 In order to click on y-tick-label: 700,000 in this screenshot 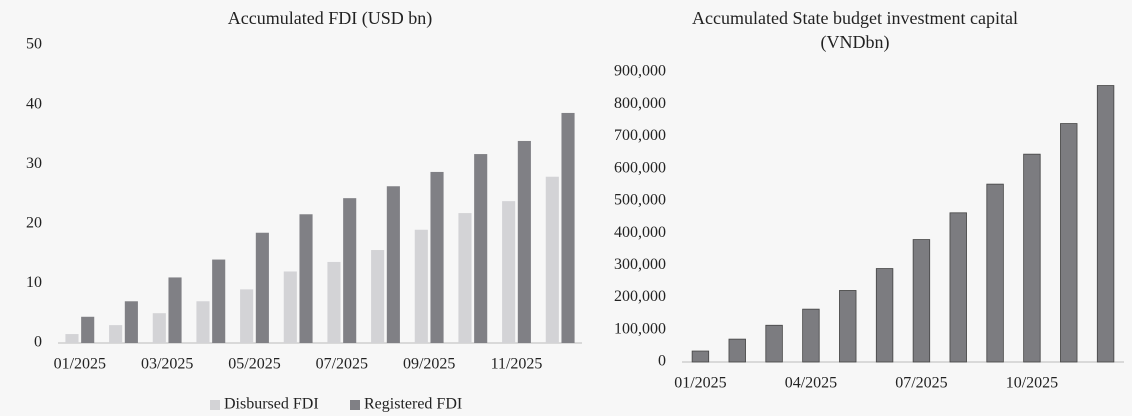, I will do `click(640, 135)`.